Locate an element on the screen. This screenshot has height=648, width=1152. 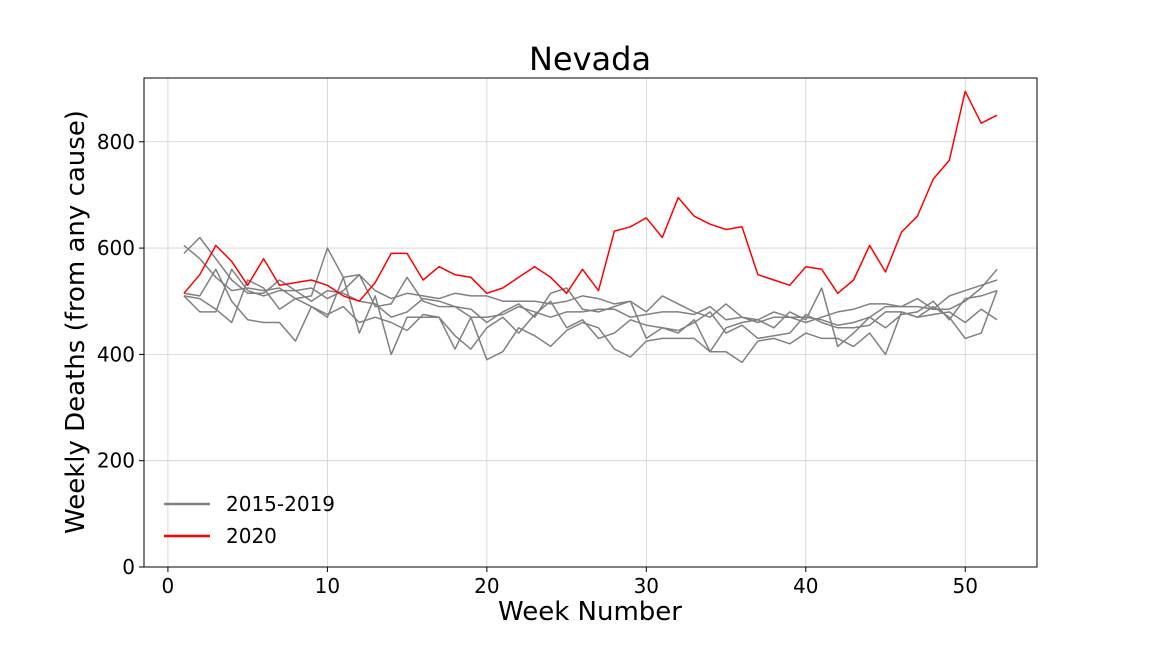
x-tick-label: 30 is located at coordinates (646, 586).